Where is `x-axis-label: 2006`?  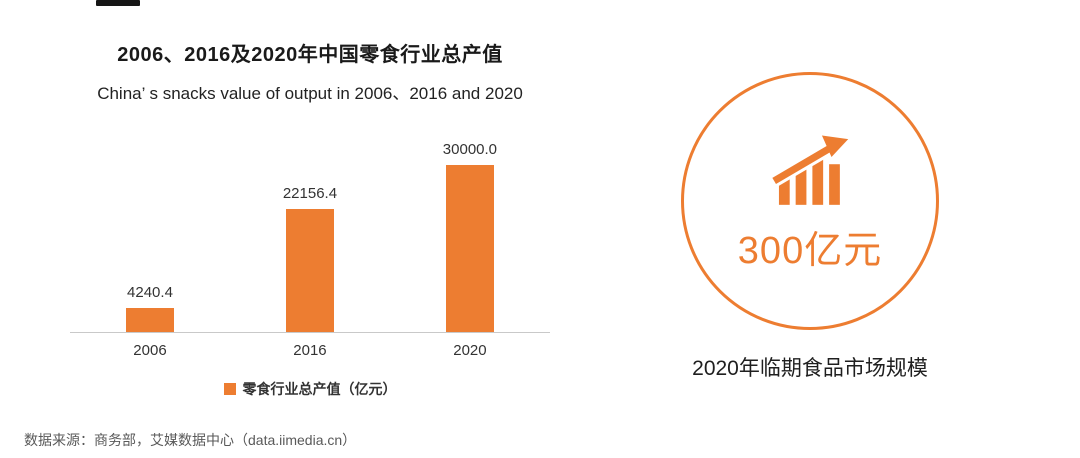 x-axis-label: 2006 is located at coordinates (150, 350).